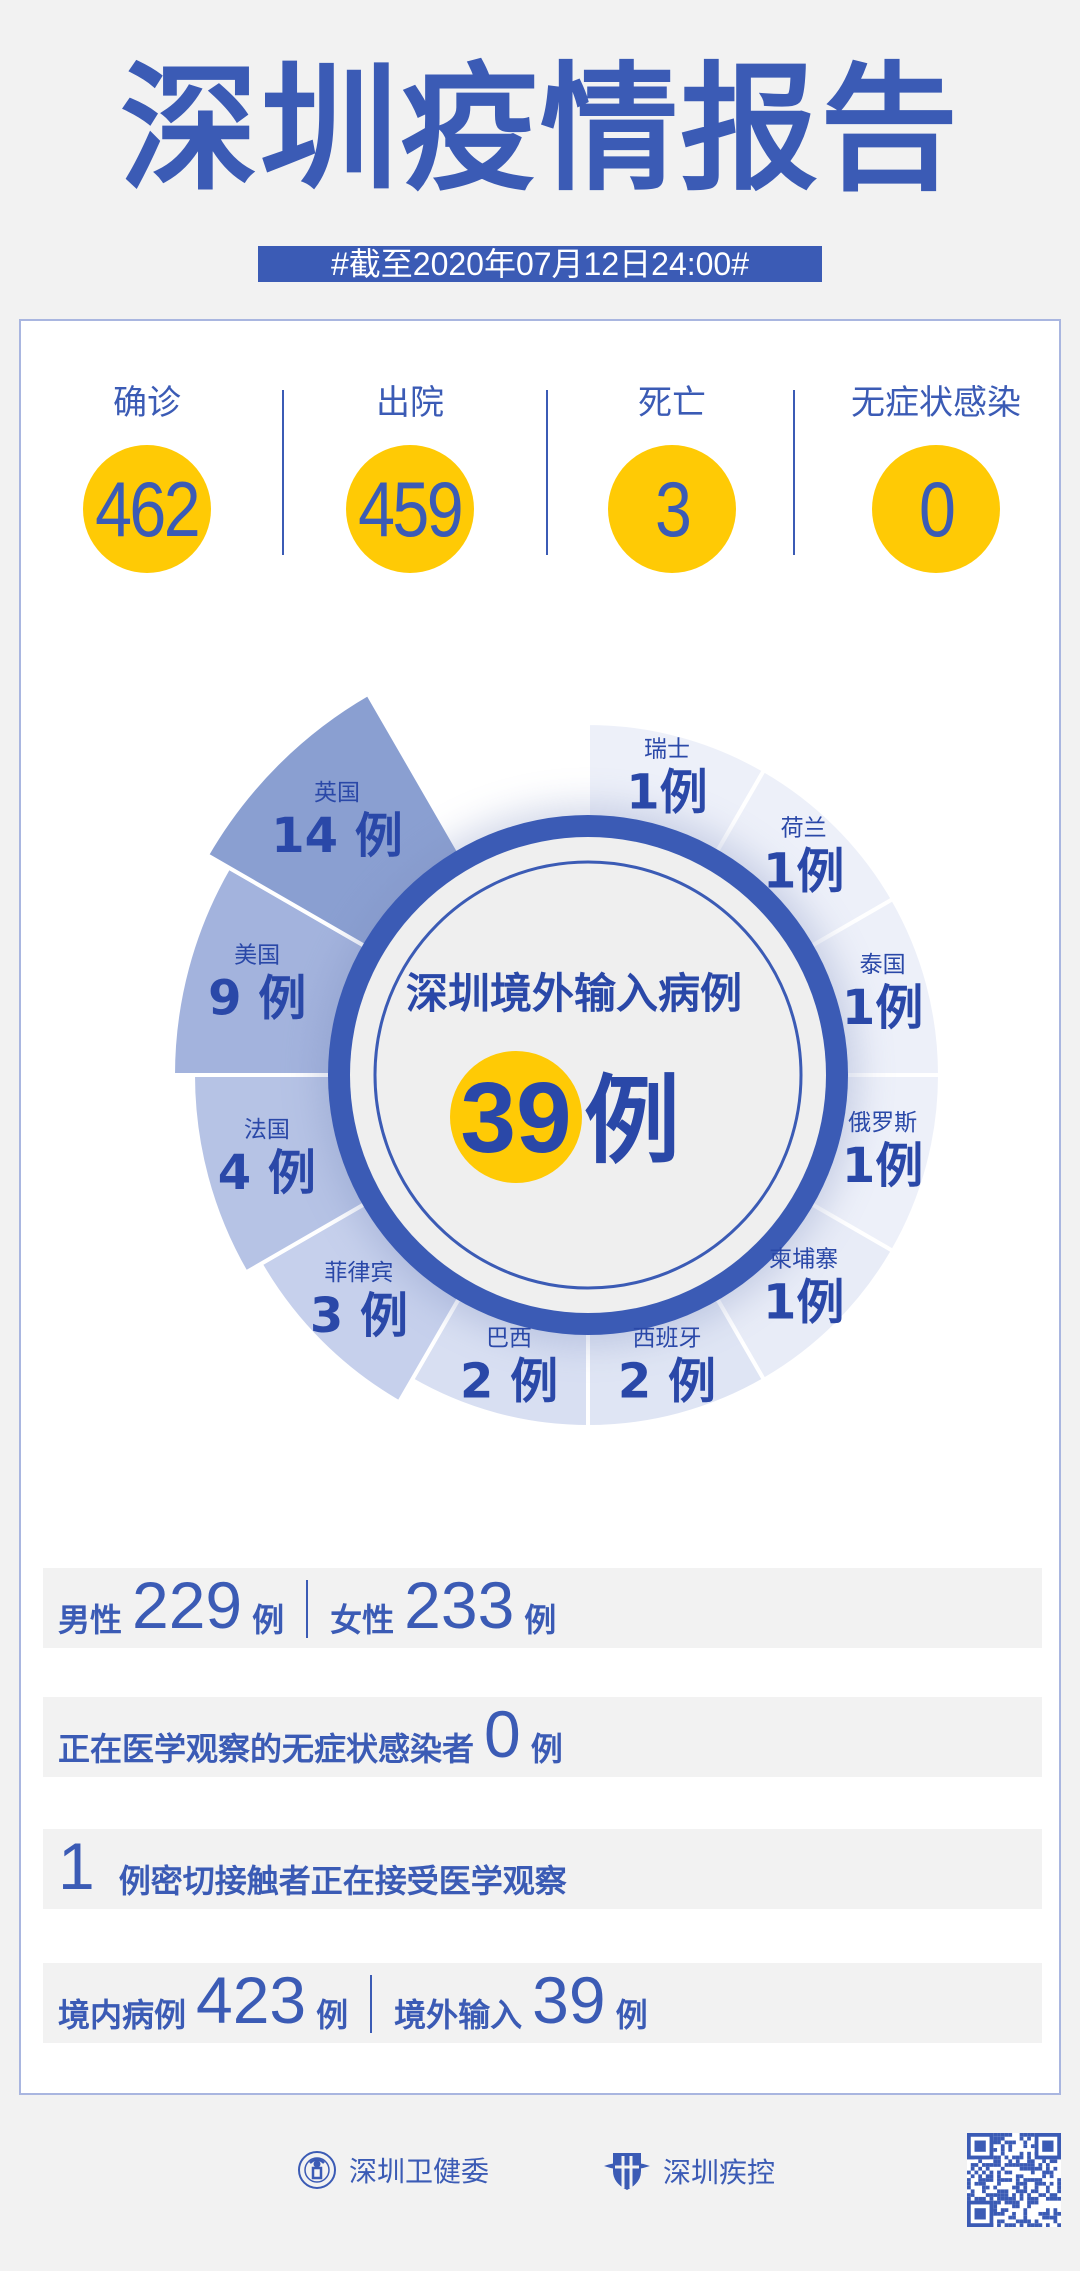 Image resolution: width=1080 pixels, height=2271 pixels. Describe the element at coordinates (76, 1866) in the screenshot. I see `contacts-value: 1` at that location.